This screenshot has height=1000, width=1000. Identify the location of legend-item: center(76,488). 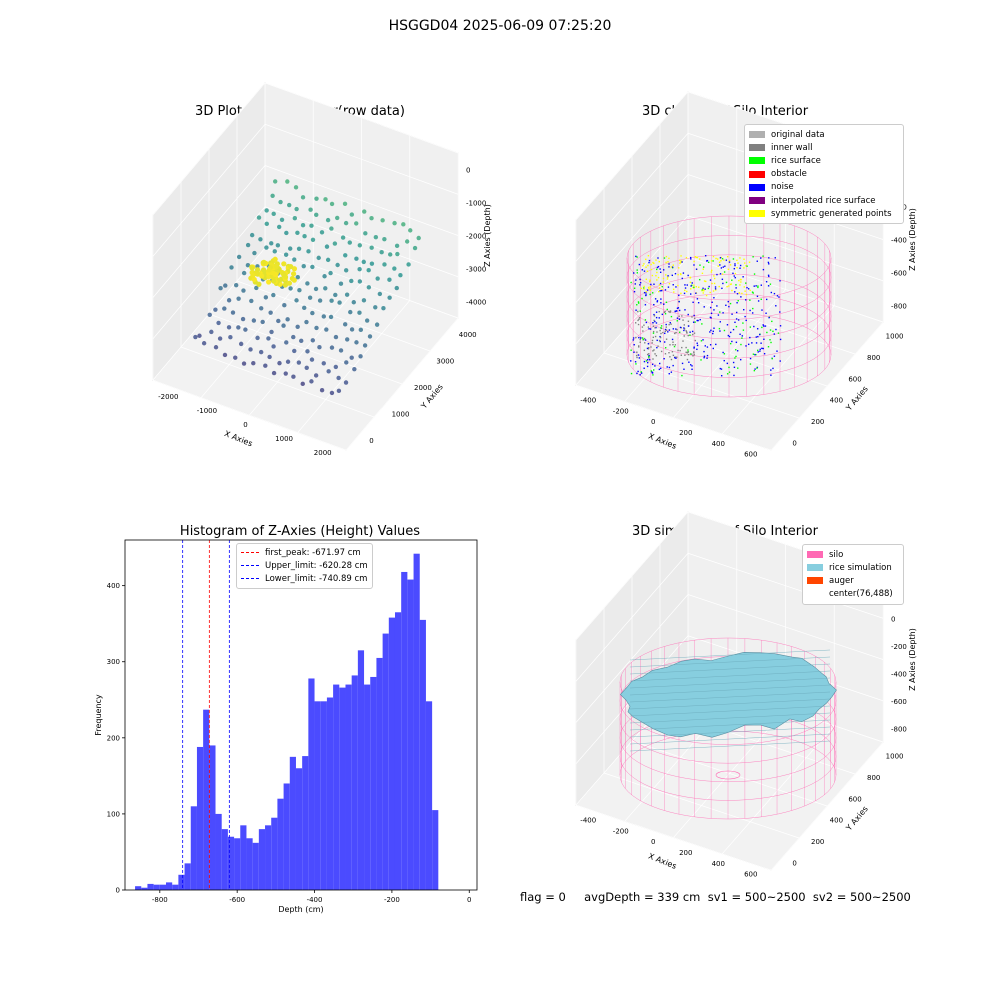
(853, 594).